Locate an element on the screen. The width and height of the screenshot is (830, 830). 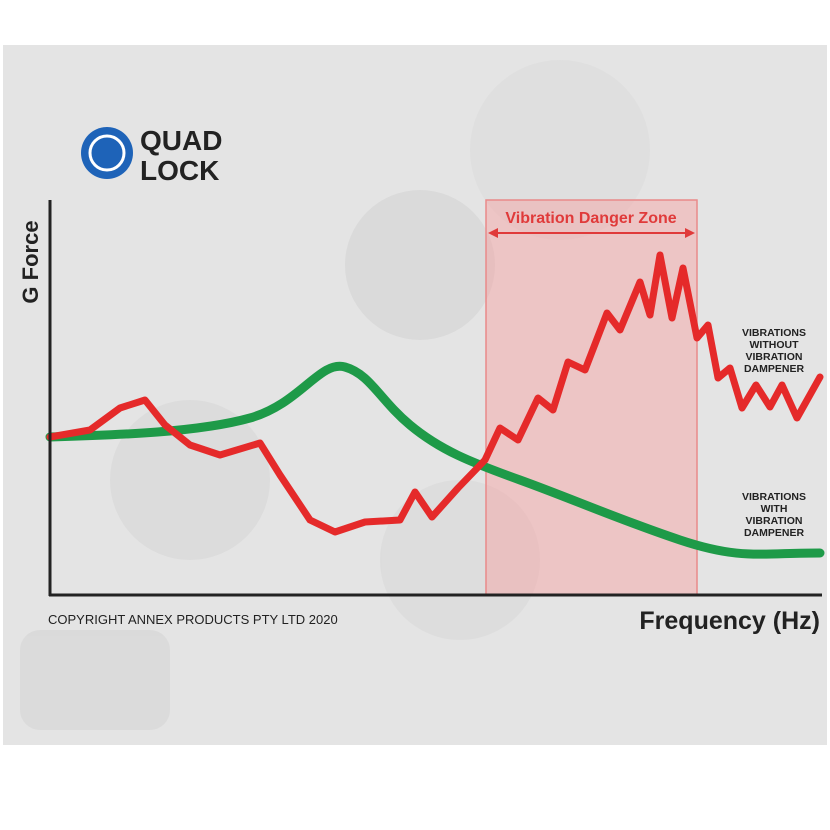
y-axis-label: G Force is located at coordinates (30, 261).